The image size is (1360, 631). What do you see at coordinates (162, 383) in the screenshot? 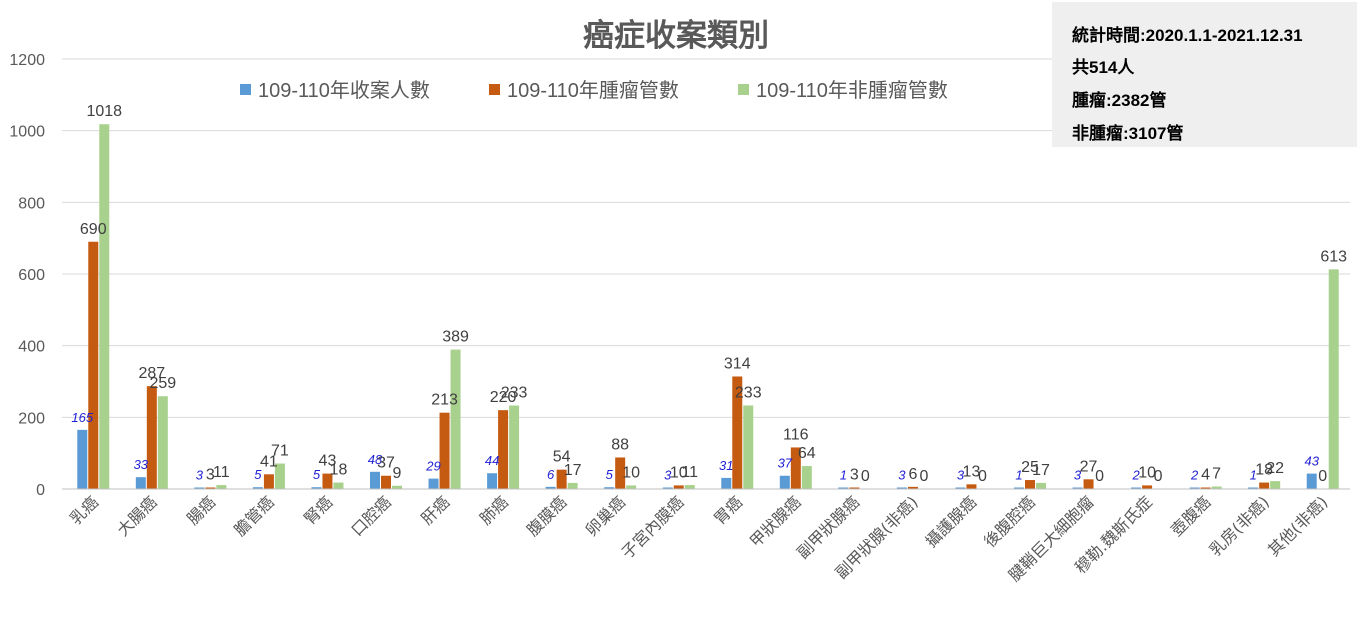
I see `data-label: 259` at bounding box center [162, 383].